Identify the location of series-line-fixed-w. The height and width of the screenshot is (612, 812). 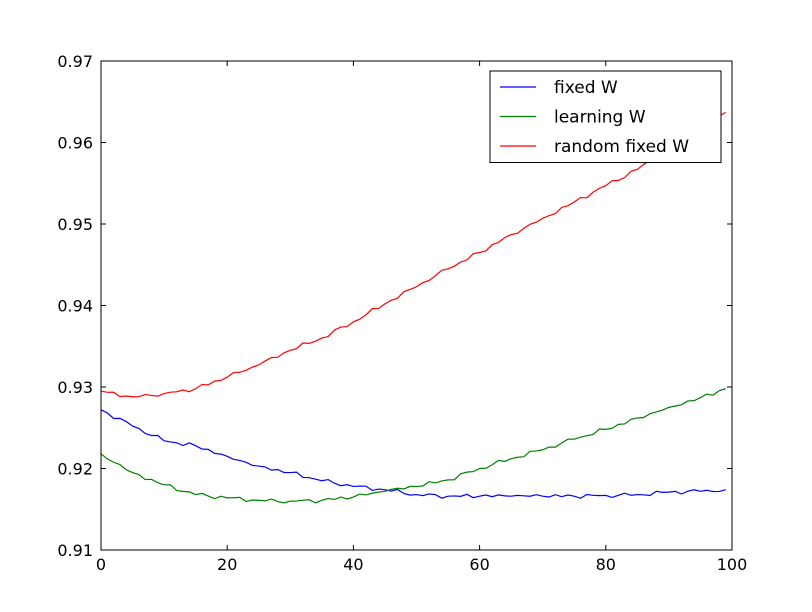
(413, 454).